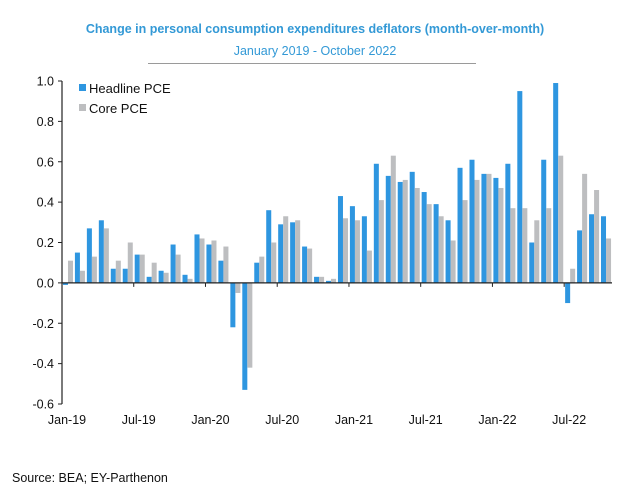 This screenshot has height=498, width=630. Describe the element at coordinates (43, 405) in the screenshot. I see `y-tick-label: -0.6` at that location.